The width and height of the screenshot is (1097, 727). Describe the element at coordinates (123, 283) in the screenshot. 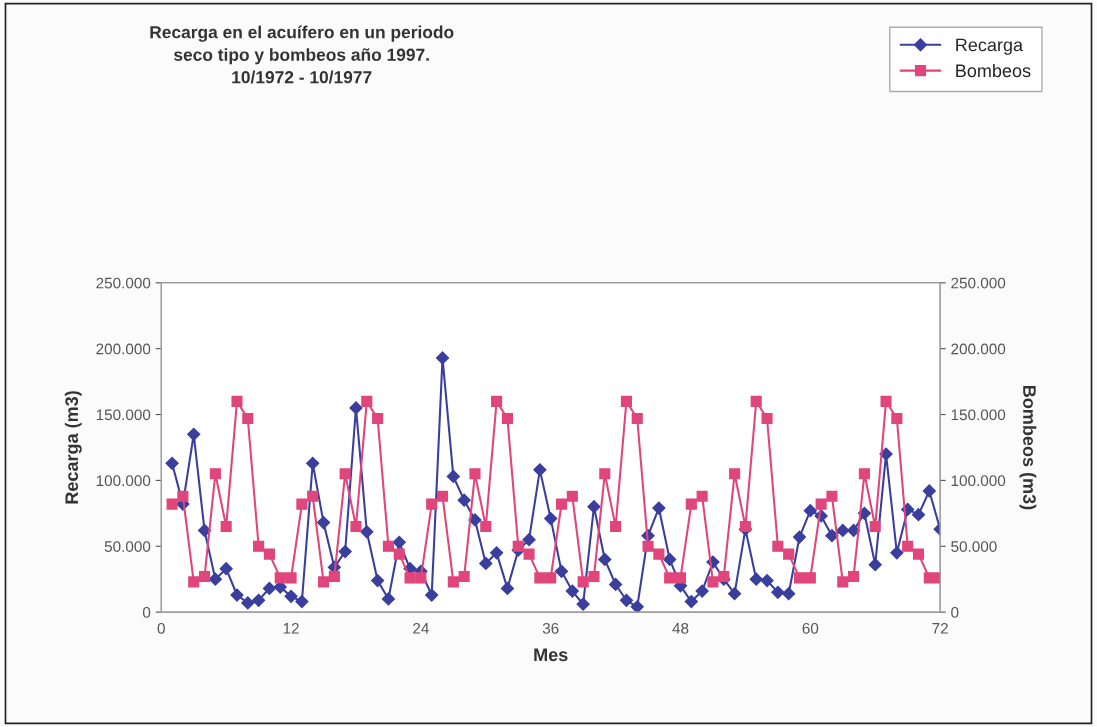

I see `y-tick-label: 250.000` at that location.